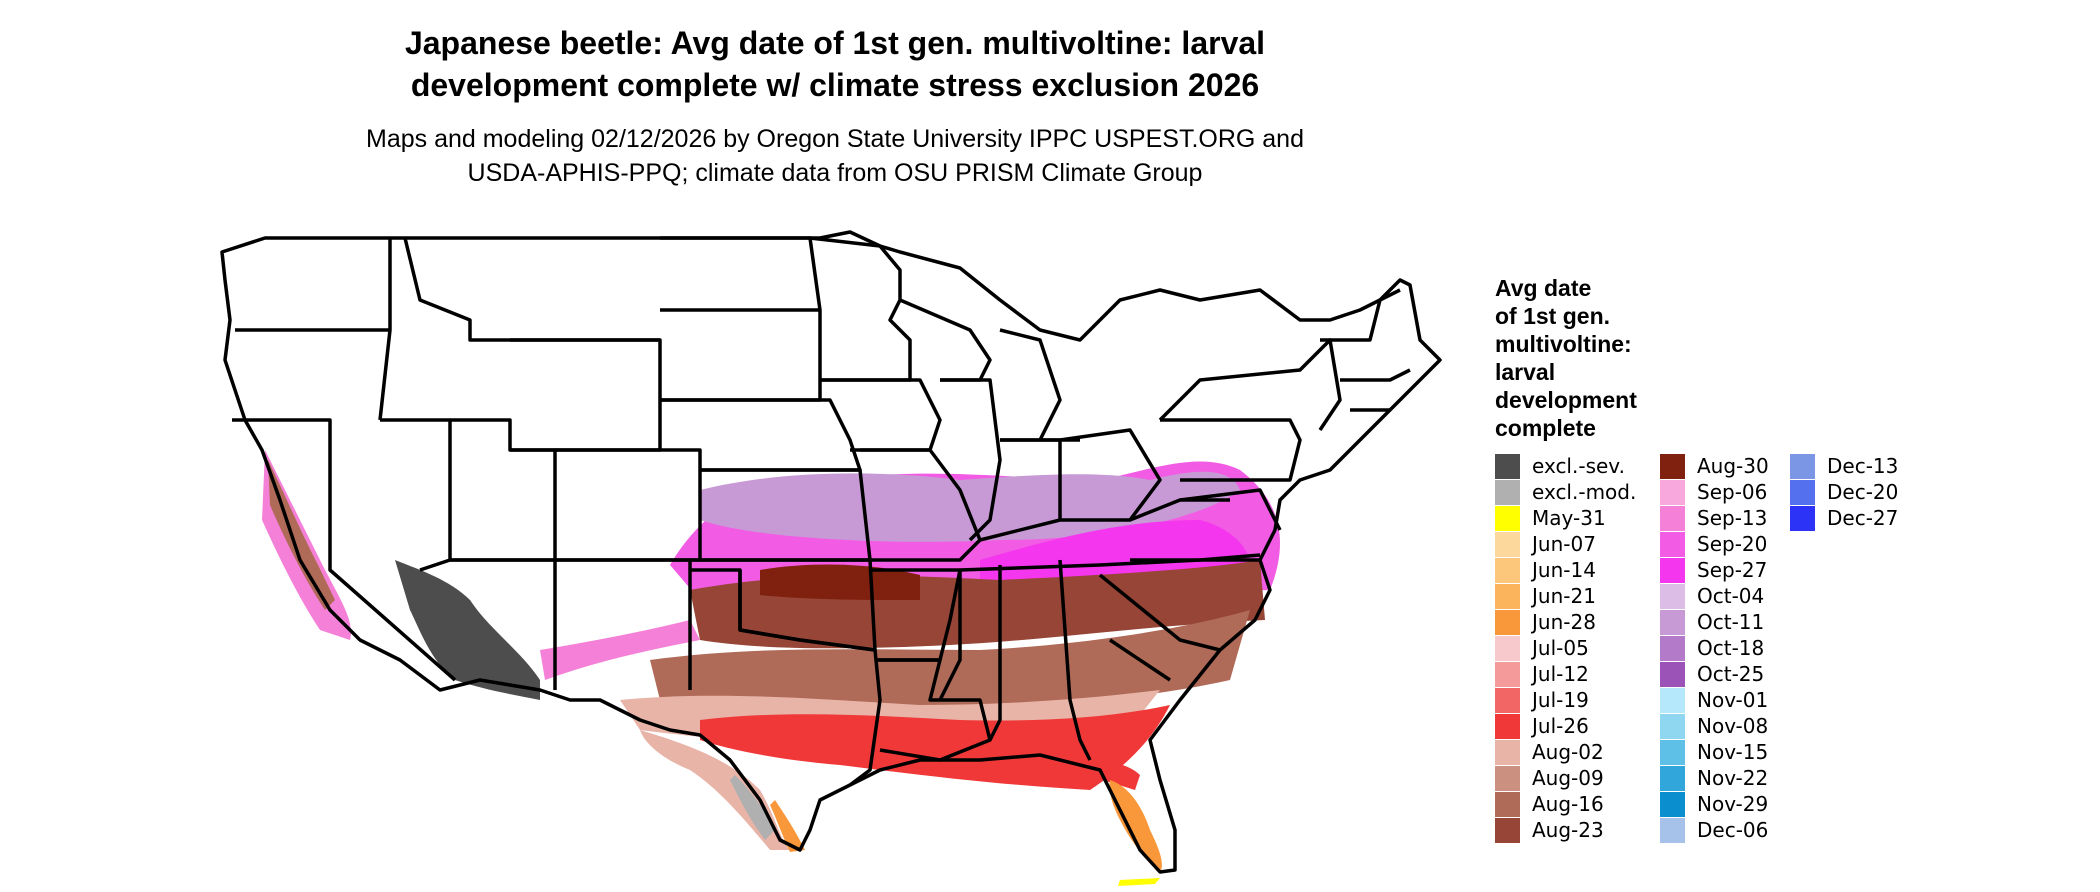 Image resolution: width=2100 pixels, height=892 pixels. I want to click on legend-label: Nov-01, so click(1733, 700).